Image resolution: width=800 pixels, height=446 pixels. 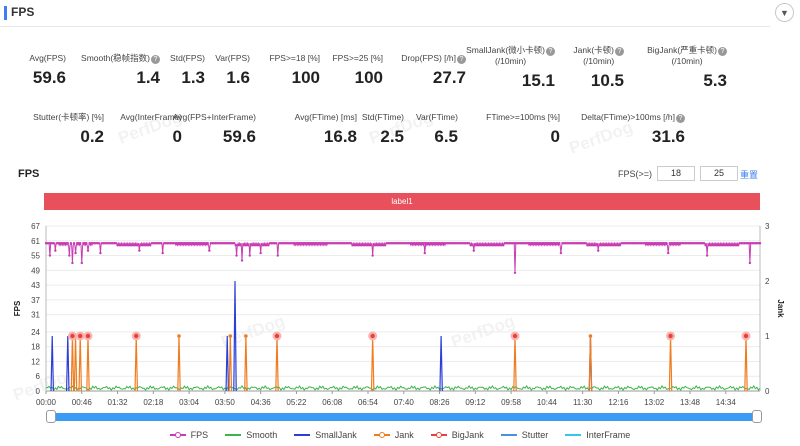 What do you see at coordinates (187, 58) in the screenshot?
I see `metric-label: Std(FPS)` at bounding box center [187, 58].